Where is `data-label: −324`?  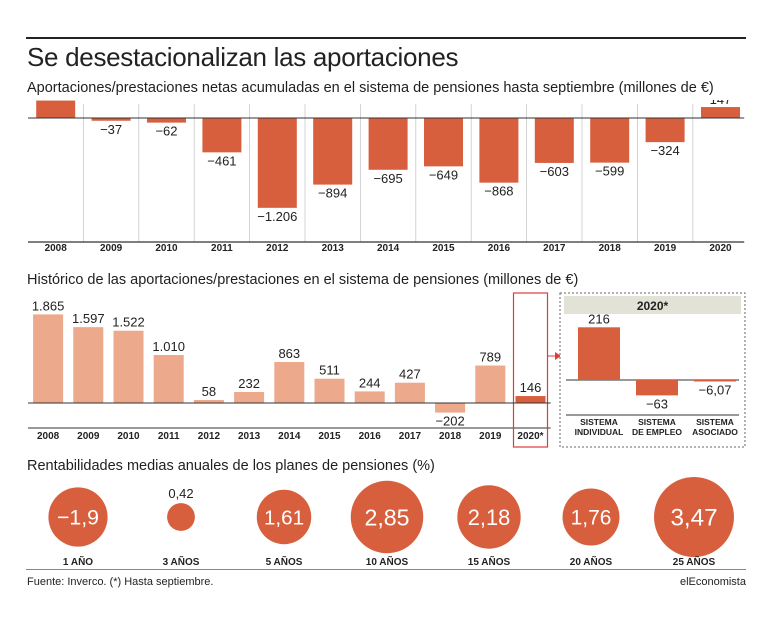
data-label: −324 is located at coordinates (664, 150).